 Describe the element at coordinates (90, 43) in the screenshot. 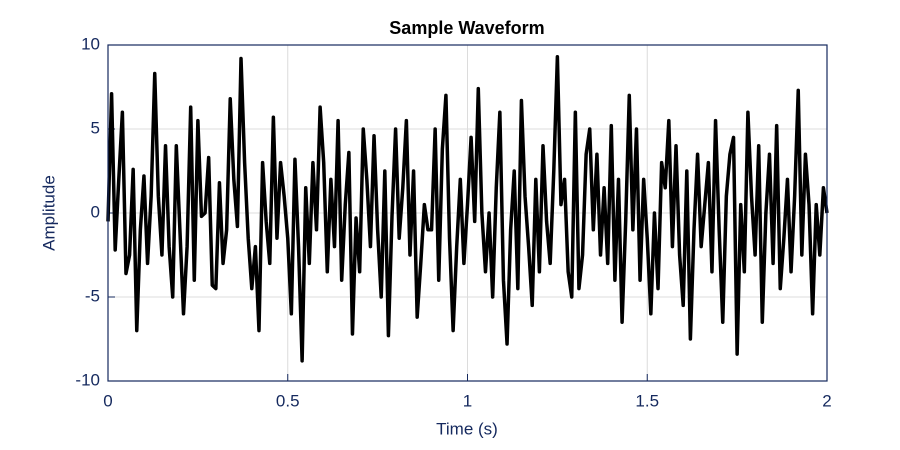

I see `y-tick-label: 10` at that location.